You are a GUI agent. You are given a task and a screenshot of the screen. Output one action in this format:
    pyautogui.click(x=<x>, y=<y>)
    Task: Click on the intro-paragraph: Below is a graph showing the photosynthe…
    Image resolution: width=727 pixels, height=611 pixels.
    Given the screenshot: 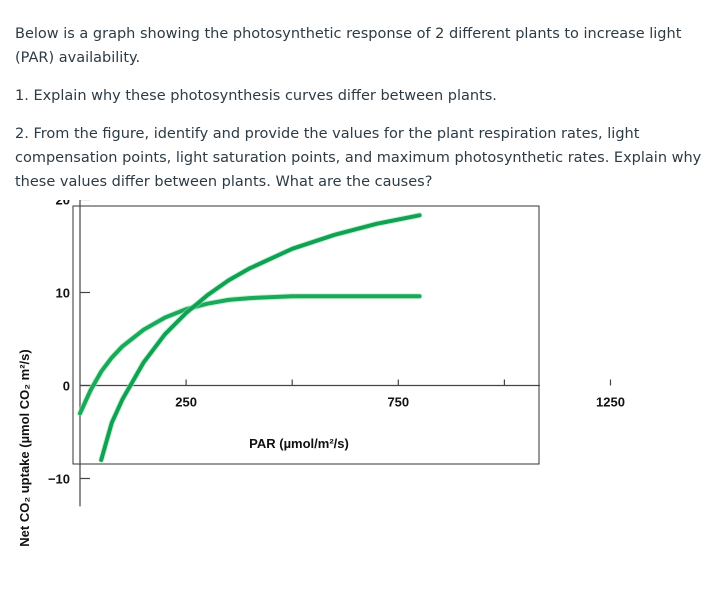 What is the action you would take?
    pyautogui.click(x=348, y=46)
    